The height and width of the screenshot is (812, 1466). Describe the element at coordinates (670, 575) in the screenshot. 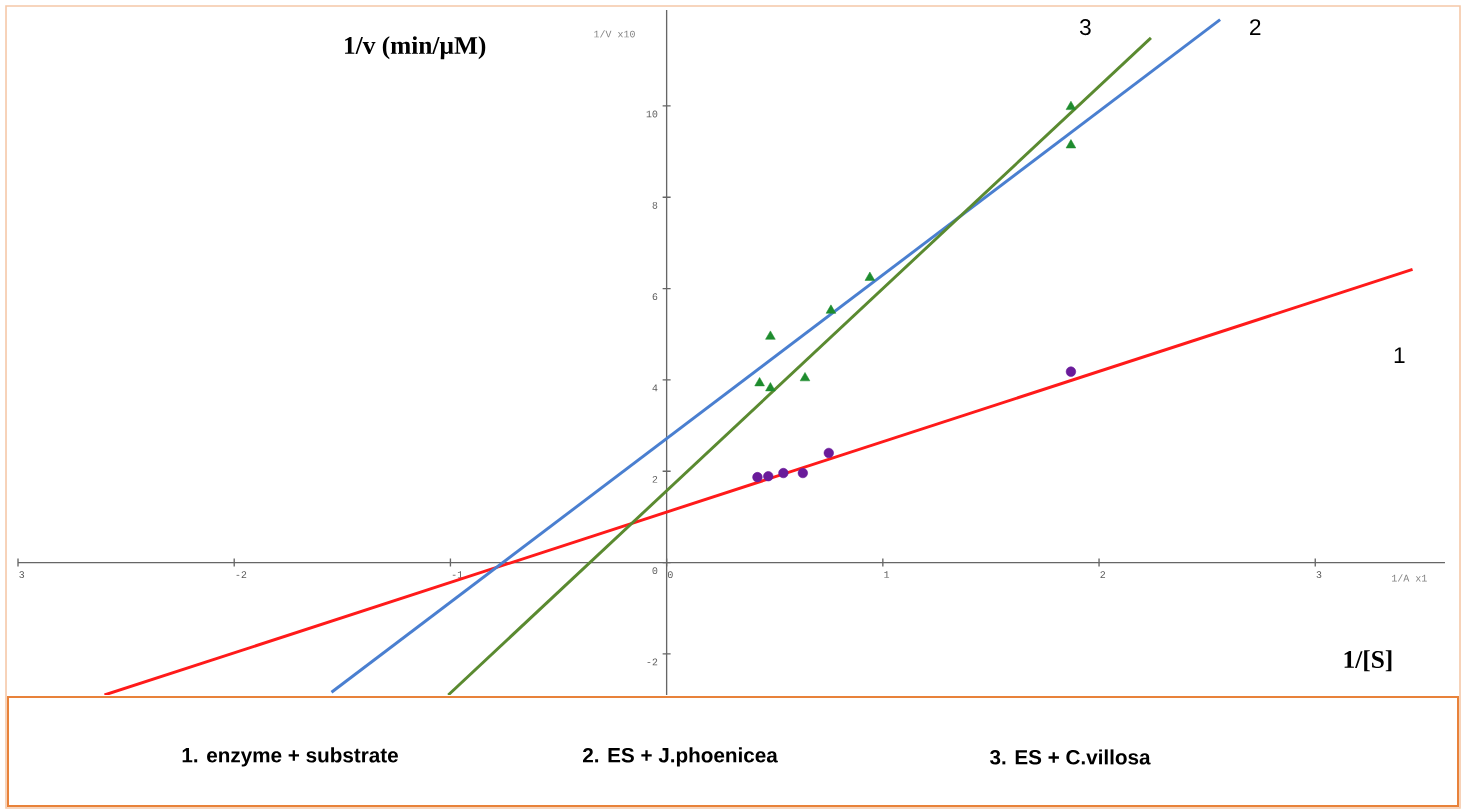

I see `x-tick-label: 0` at that location.